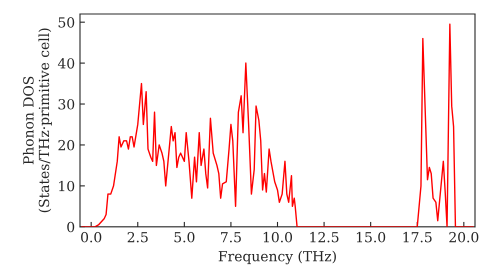  Describe the element at coordinates (324, 237) in the screenshot. I see `x-tick-label: 12.5` at that location.